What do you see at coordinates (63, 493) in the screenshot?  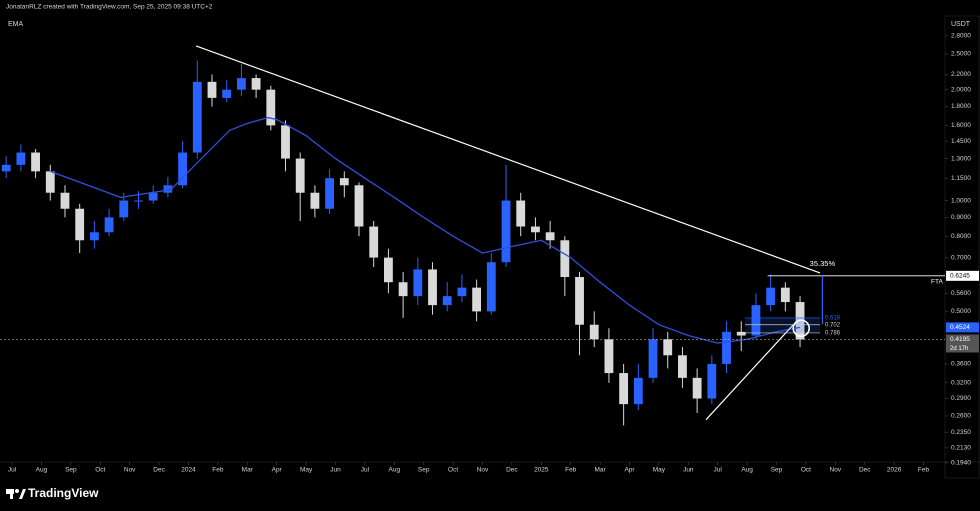 I see `brand: TradingView` at bounding box center [63, 493].